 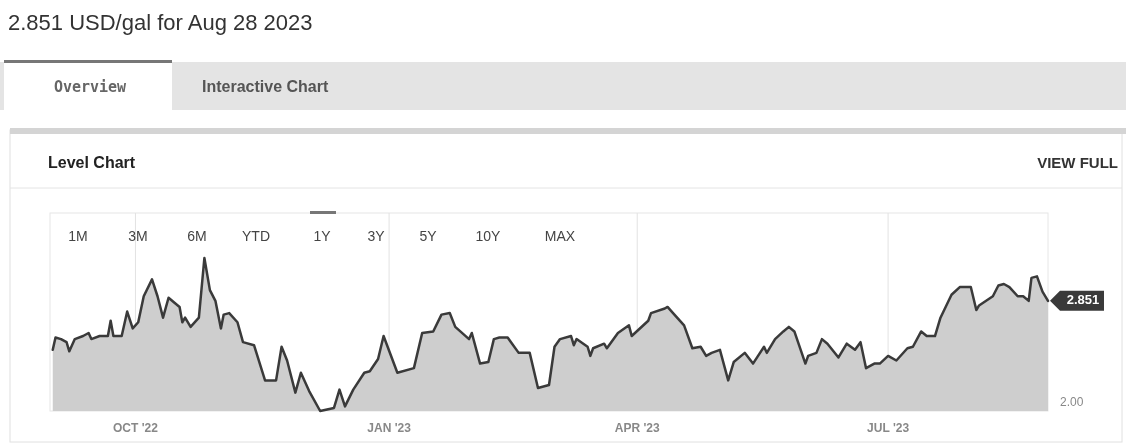 What do you see at coordinates (376, 236) in the screenshot?
I see `text: 3Y` at bounding box center [376, 236].